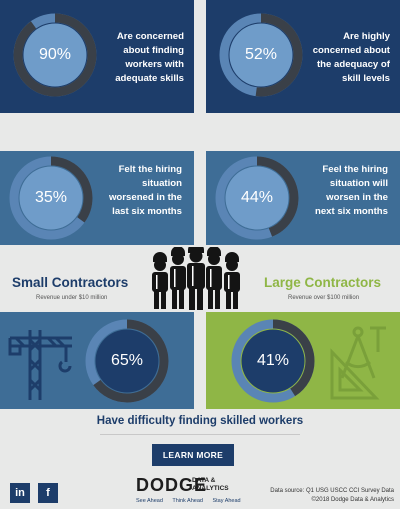 This screenshot has height=509, width=400. I want to click on logo-tagline: See Ahead Think Ahead Stay Ahead, so click(192, 501).